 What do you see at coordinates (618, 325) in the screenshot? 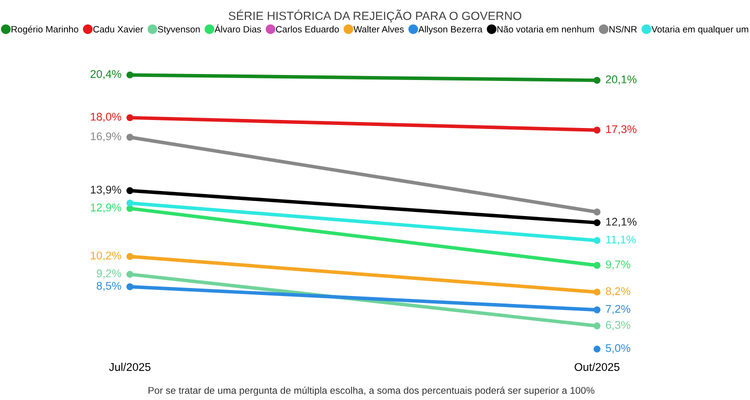
I see `data-label: 6,3%` at bounding box center [618, 325].